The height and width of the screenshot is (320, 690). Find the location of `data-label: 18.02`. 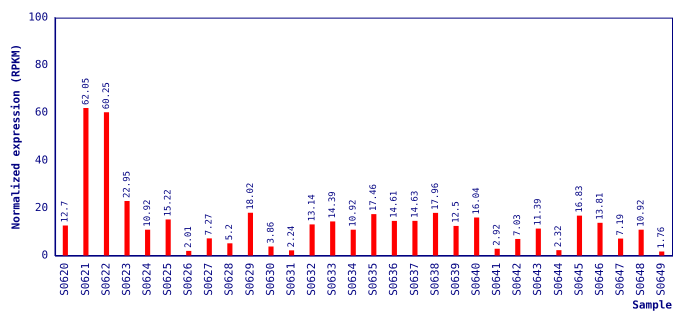

data-label: 18.02 is located at coordinates (251, 196).